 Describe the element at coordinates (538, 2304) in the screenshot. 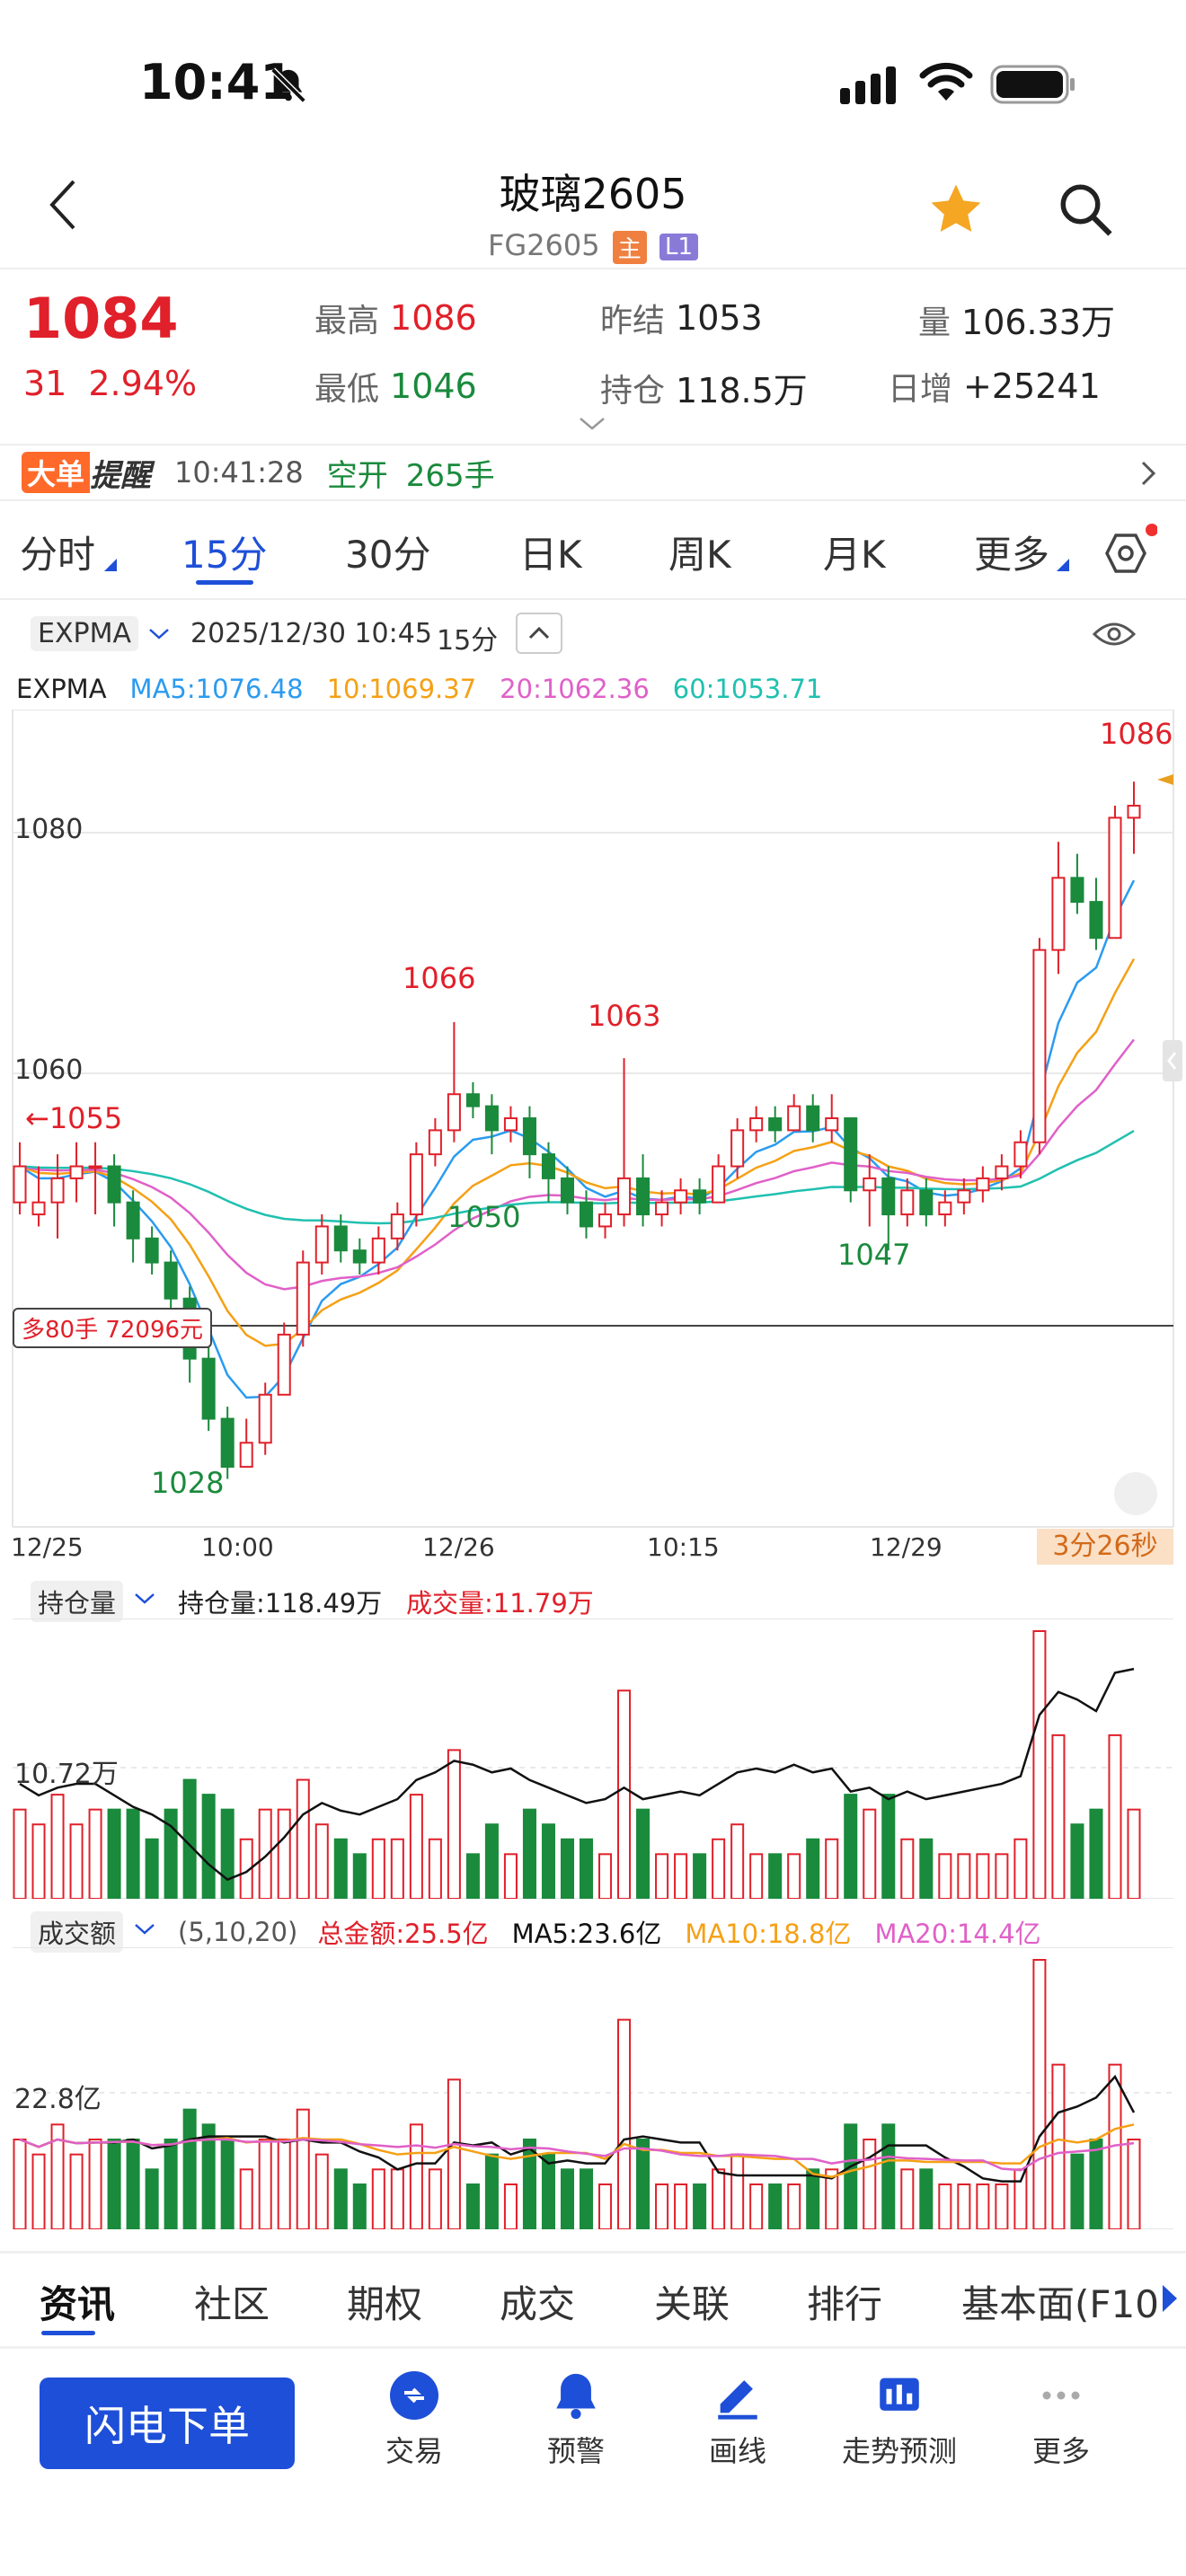

I see `tab-trades: 成交` at that location.